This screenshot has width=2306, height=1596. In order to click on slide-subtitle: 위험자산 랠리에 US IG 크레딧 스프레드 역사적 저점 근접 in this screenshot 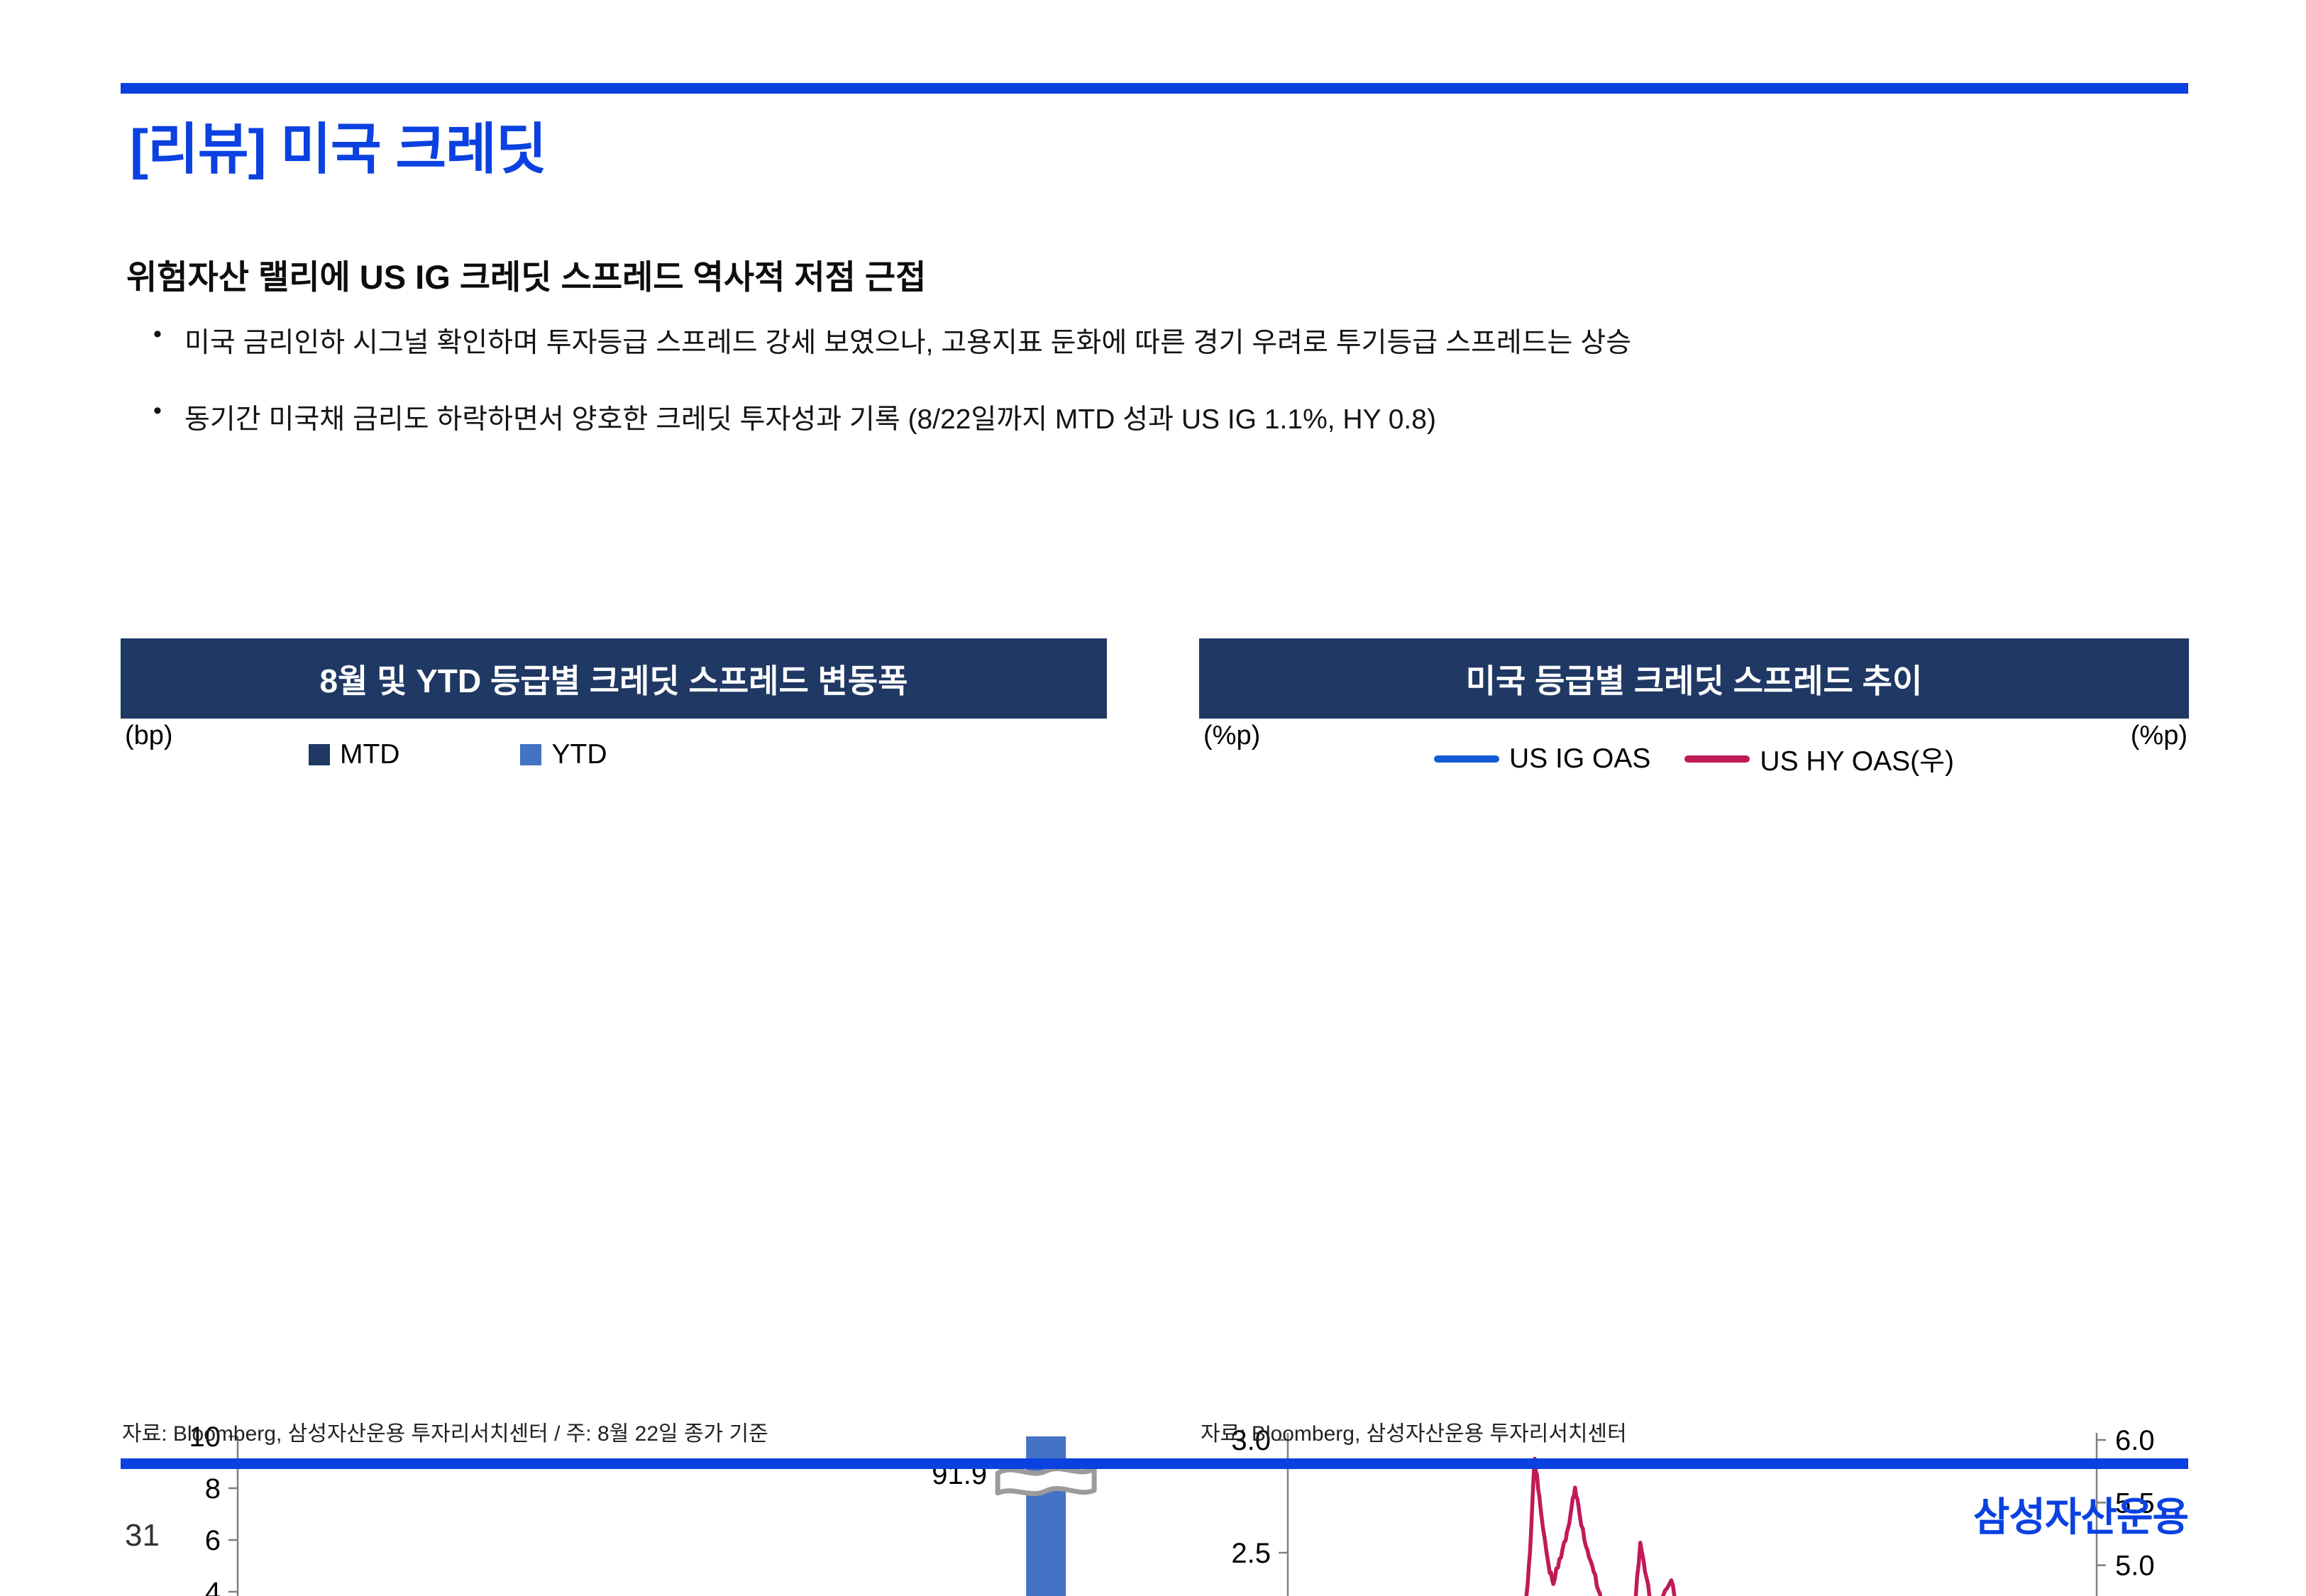, I will do `click(526, 277)`.